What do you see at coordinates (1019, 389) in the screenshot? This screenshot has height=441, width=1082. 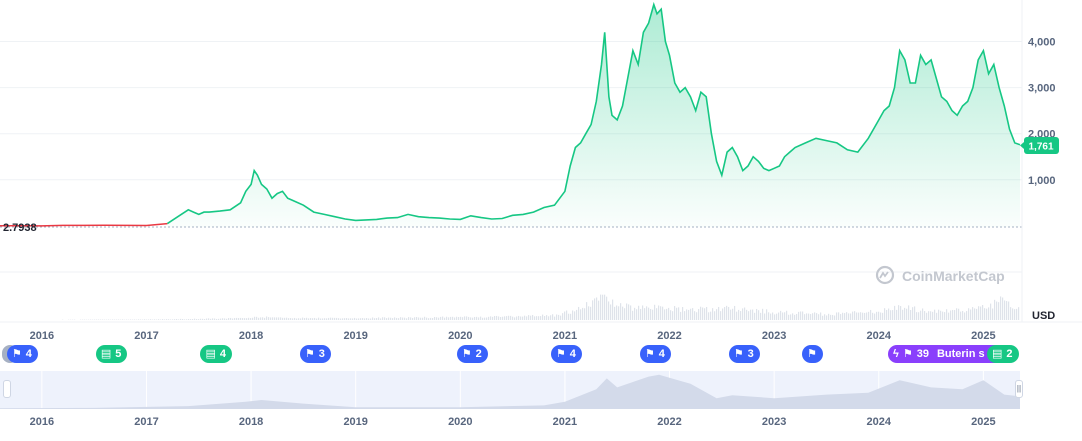 I see `navigator-right-handle: ||` at bounding box center [1019, 389].